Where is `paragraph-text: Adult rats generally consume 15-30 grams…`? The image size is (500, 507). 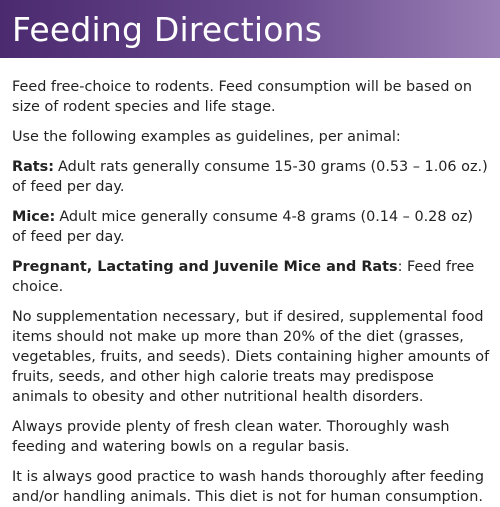
paragraph-text: Adult rats generally consume 15-30 grams… is located at coordinates (250, 177).